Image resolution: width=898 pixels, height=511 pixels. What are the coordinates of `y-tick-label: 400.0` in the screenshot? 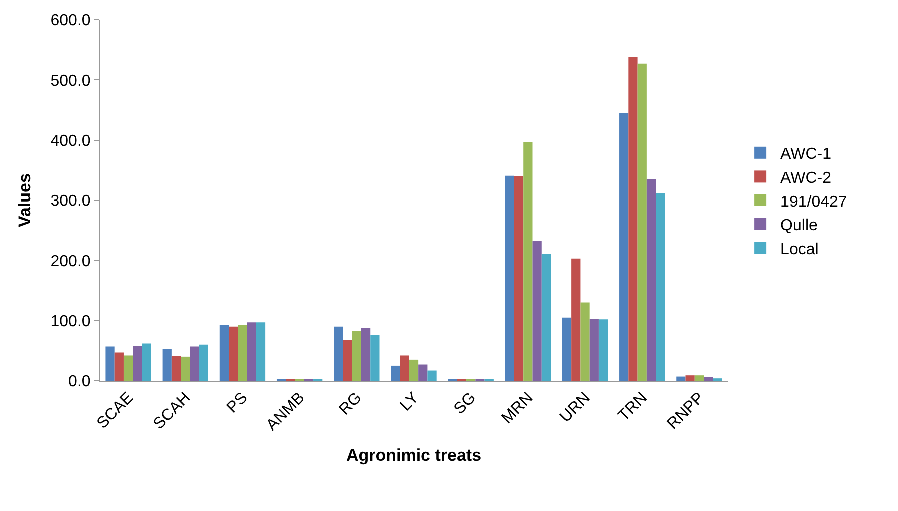 It's located at (70, 141).